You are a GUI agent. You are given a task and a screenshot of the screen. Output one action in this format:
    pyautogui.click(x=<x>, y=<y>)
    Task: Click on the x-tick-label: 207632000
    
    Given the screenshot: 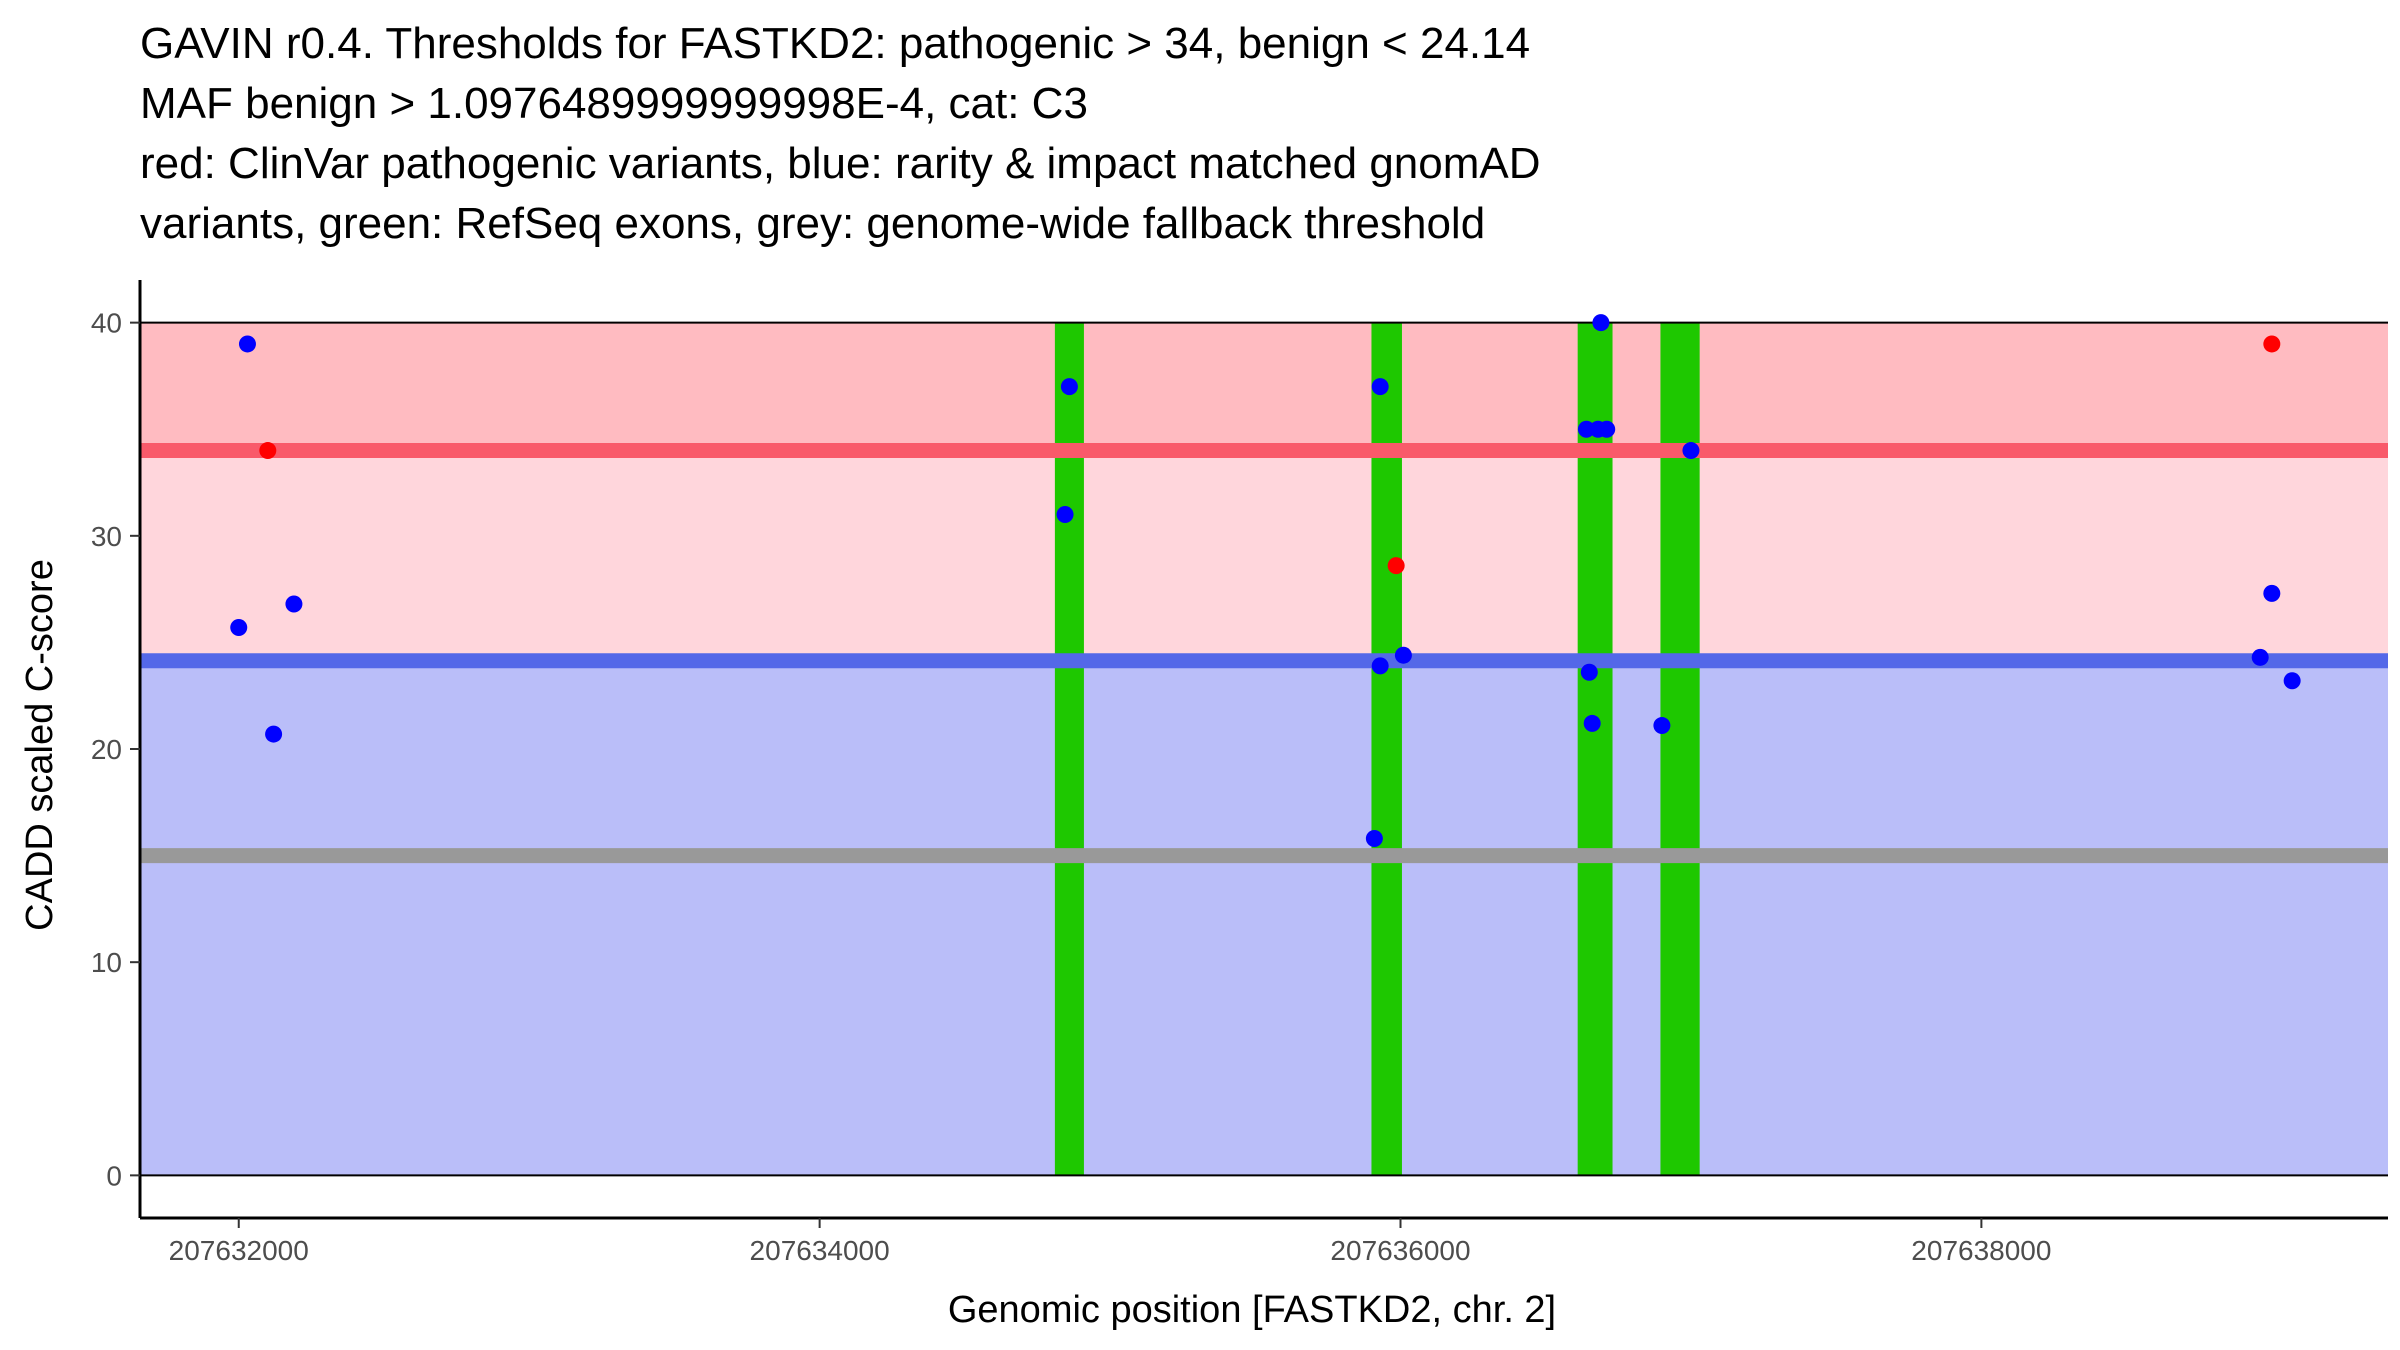 What is the action you would take?
    pyautogui.click(x=239, y=1250)
    